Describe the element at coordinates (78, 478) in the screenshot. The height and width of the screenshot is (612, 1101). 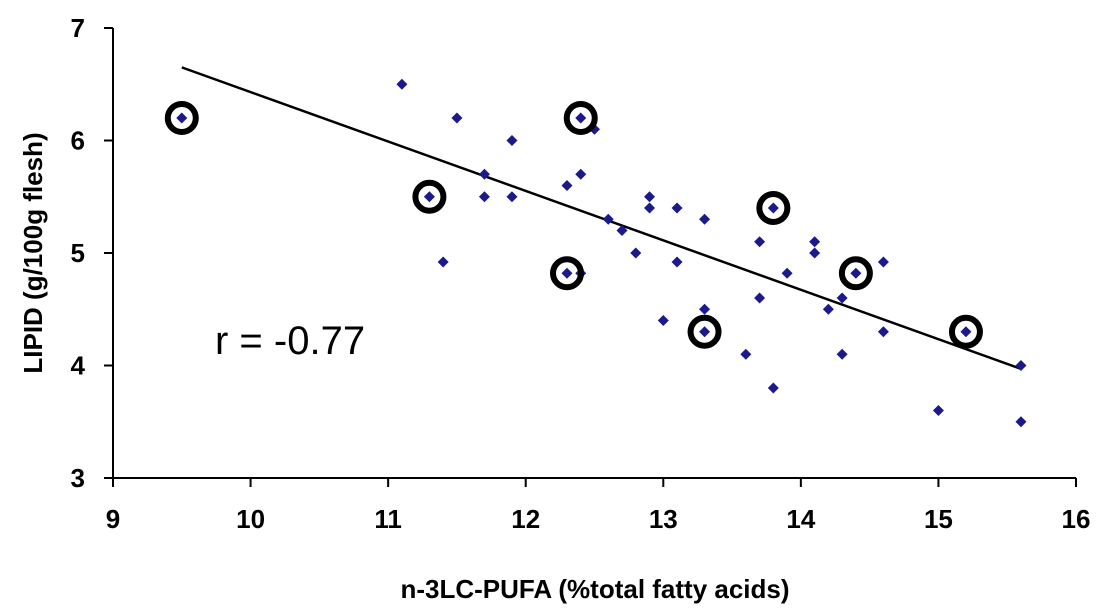
I see `y-tick-label: 3` at that location.